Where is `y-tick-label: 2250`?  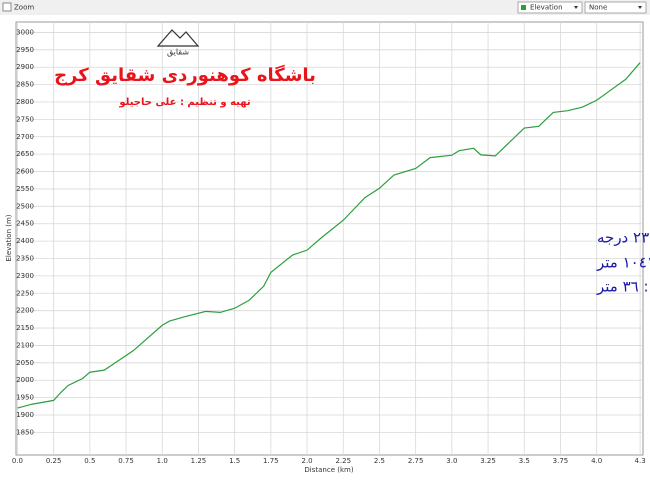 y-tick-label: 2250 is located at coordinates (25, 293).